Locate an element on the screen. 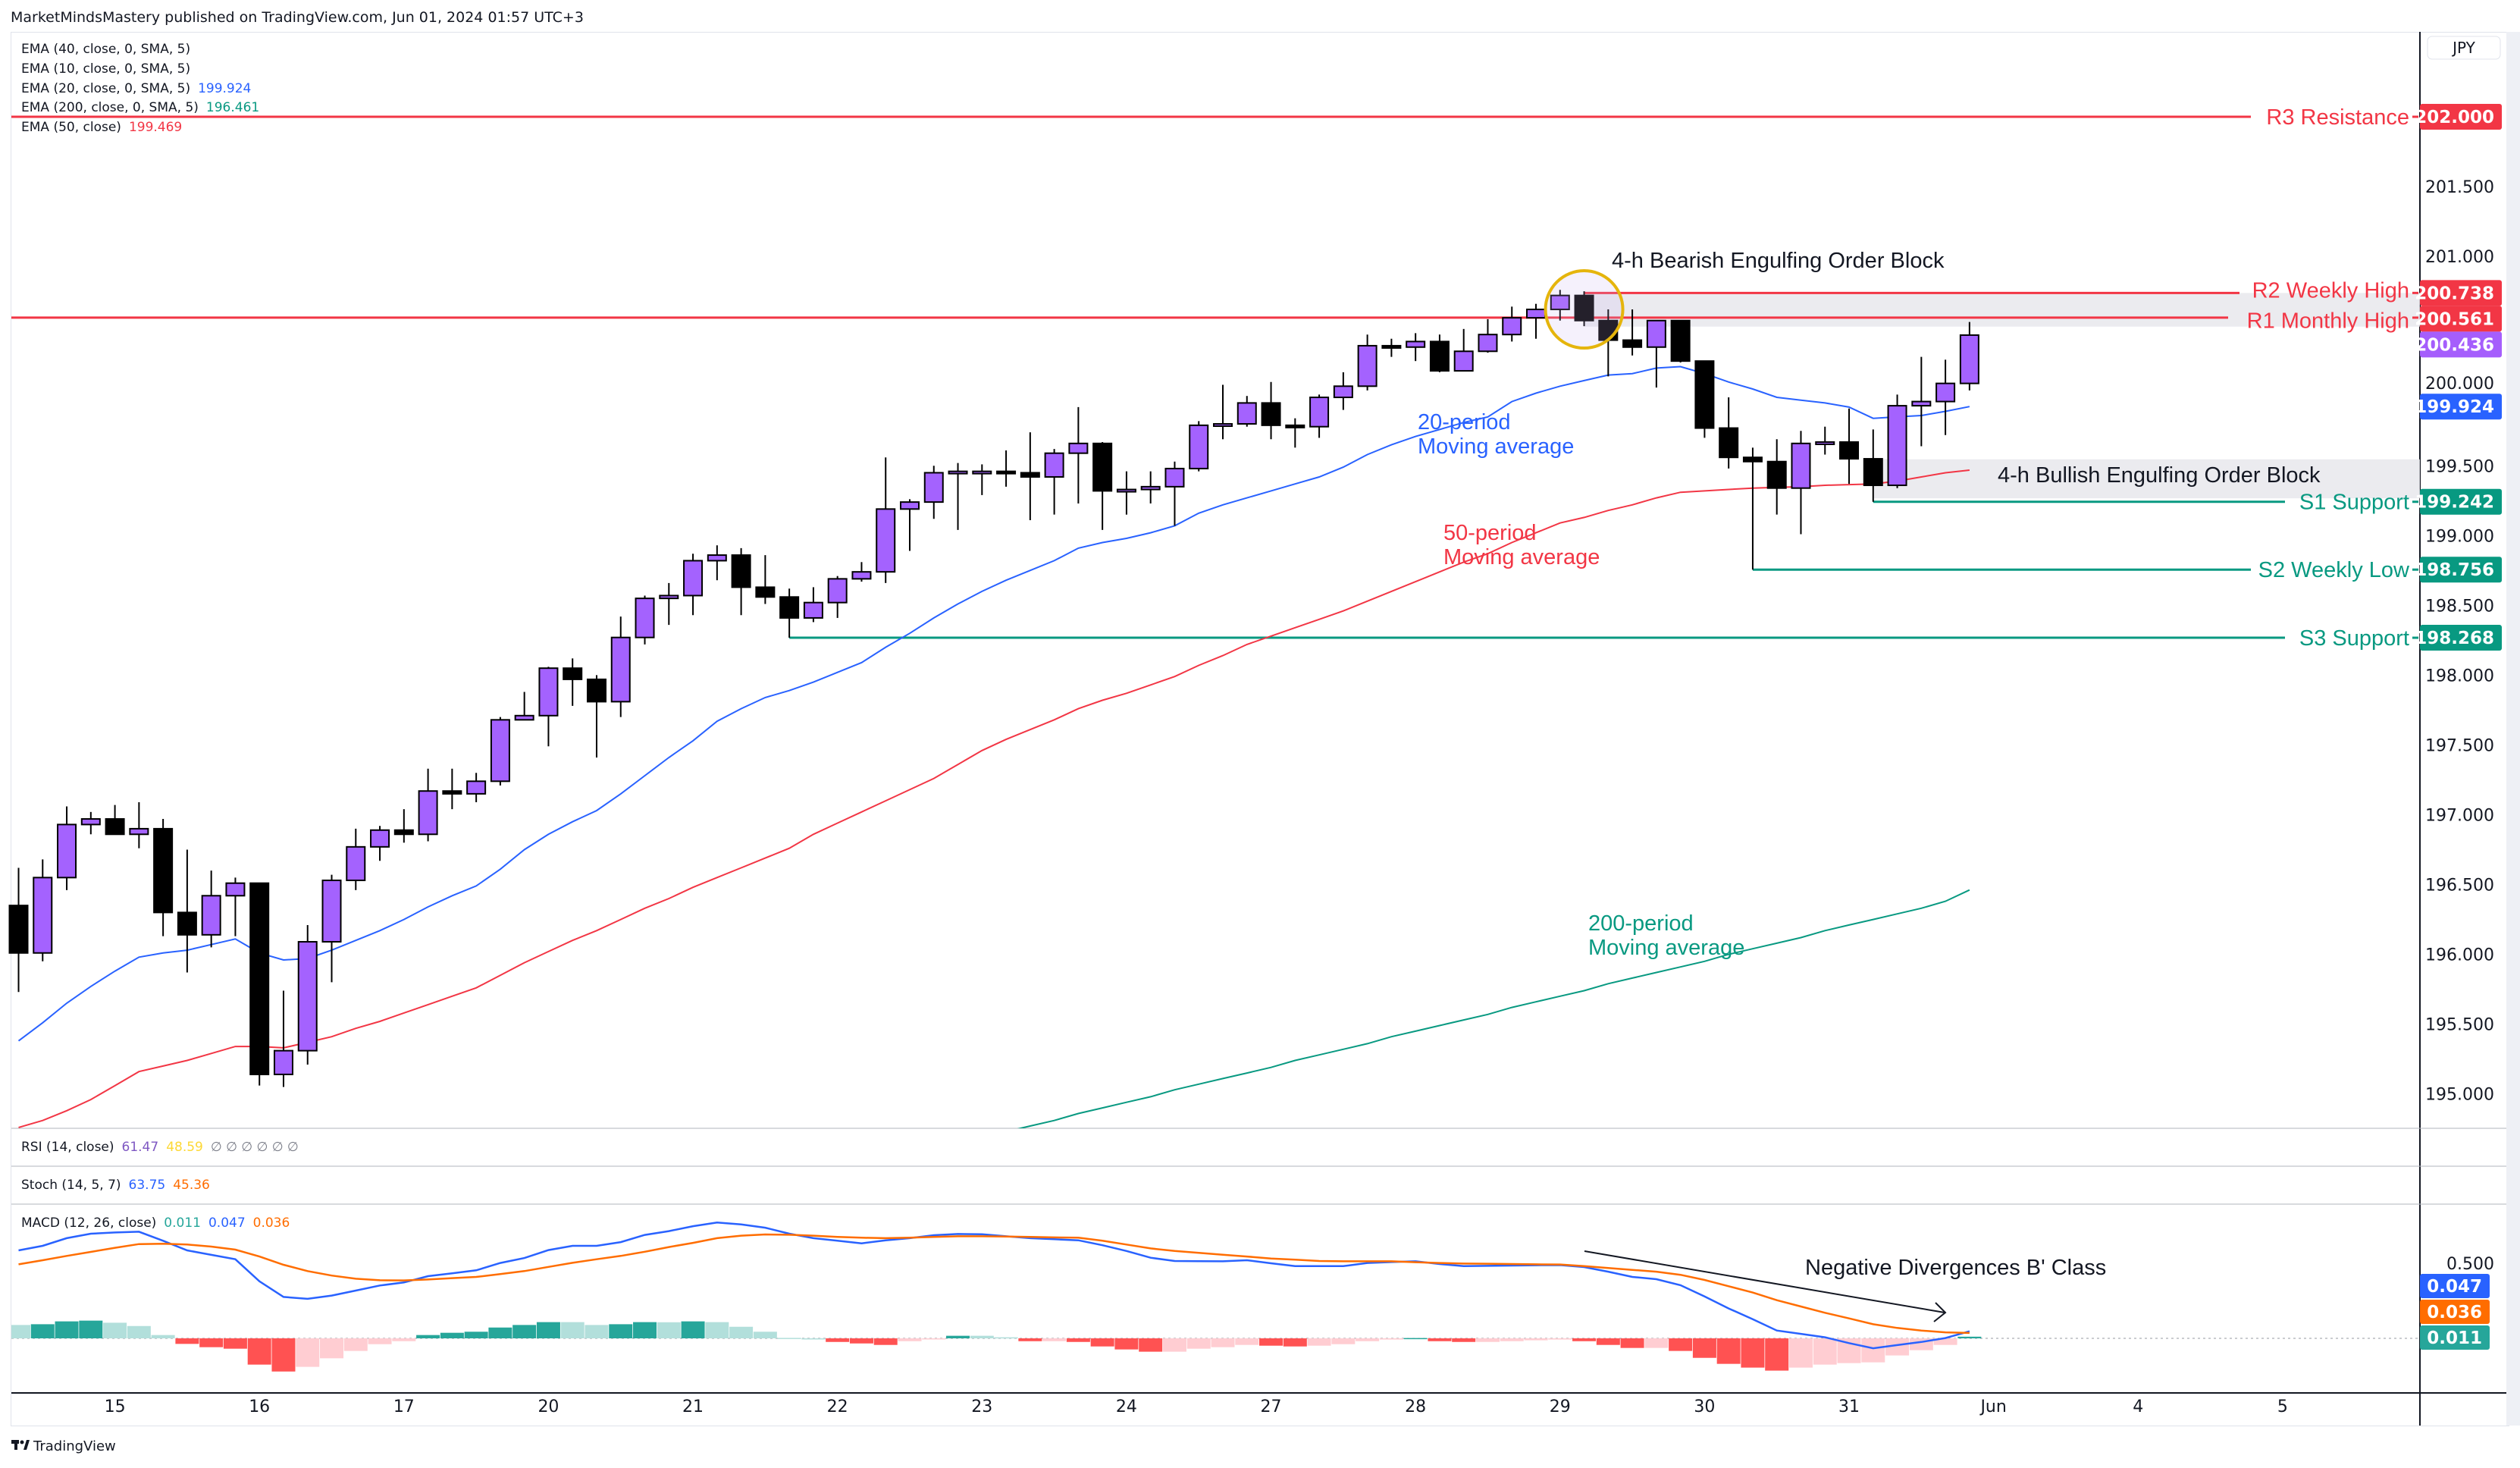 The image size is (2520, 1468). legend-rsi: RSI (14, close) is located at coordinates (67, 1147).